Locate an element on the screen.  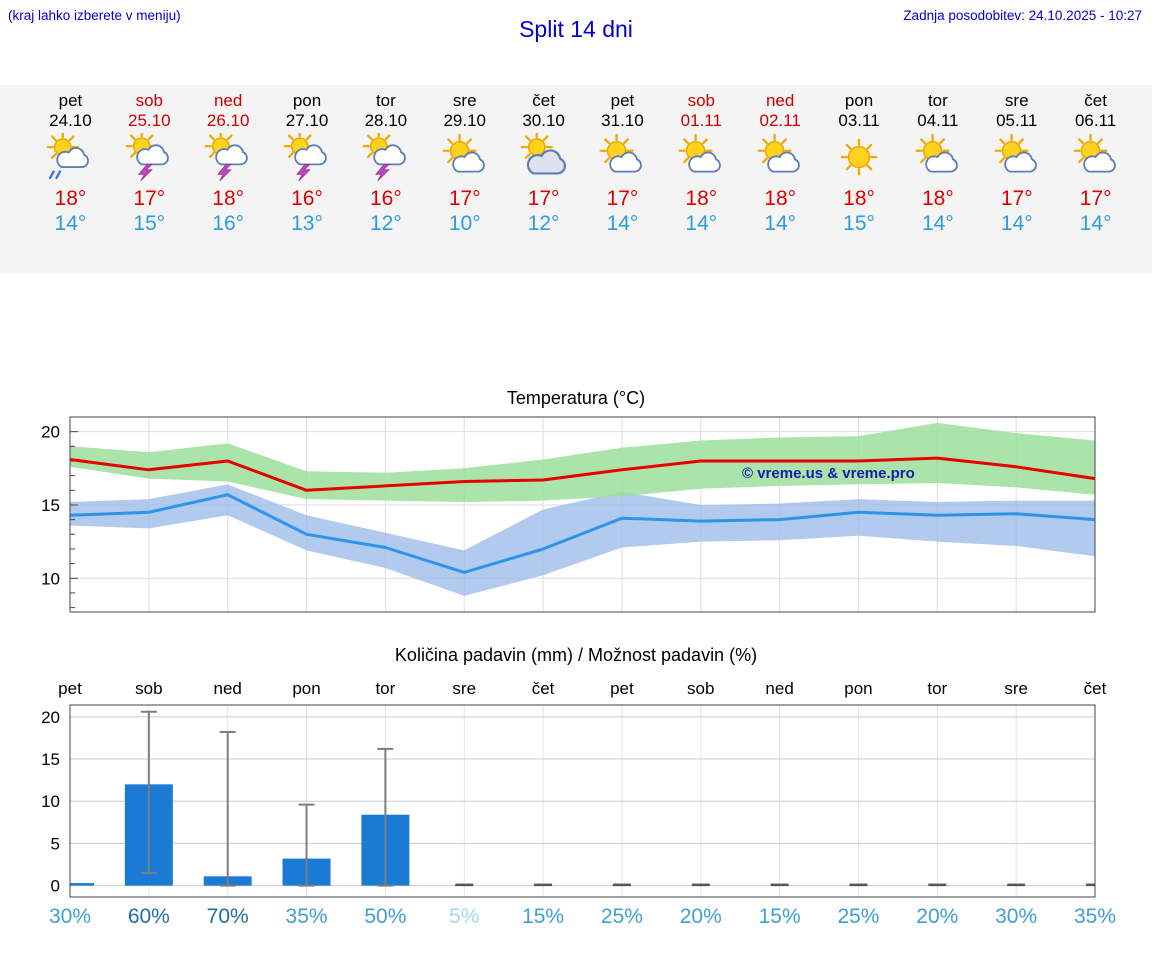
location-hint: (kraj lahko izberete v meniju) is located at coordinates (94, 15).